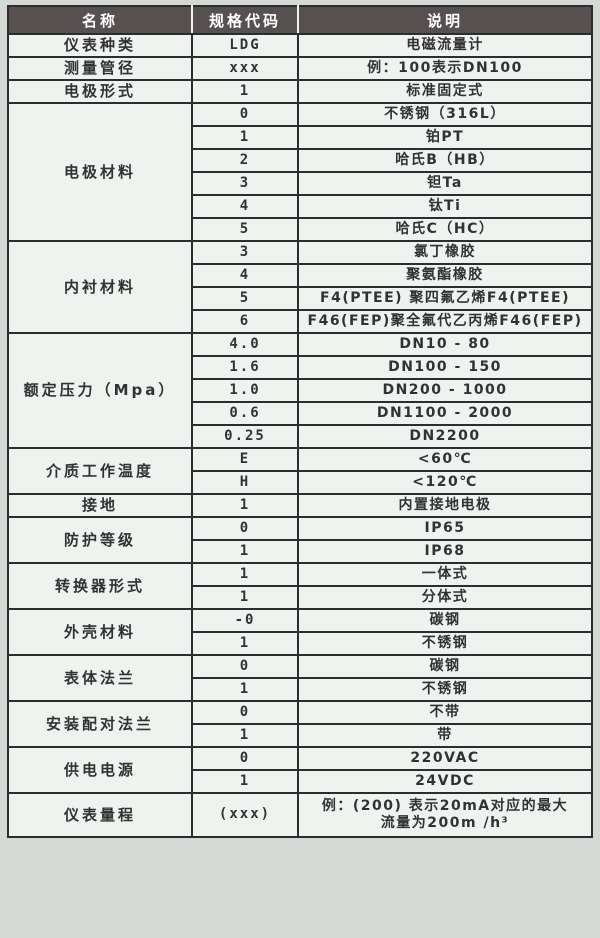 This screenshot has width=600, height=938. What do you see at coordinates (100, 540) in the screenshot?
I see `group-name-cell: 防护等级` at bounding box center [100, 540].